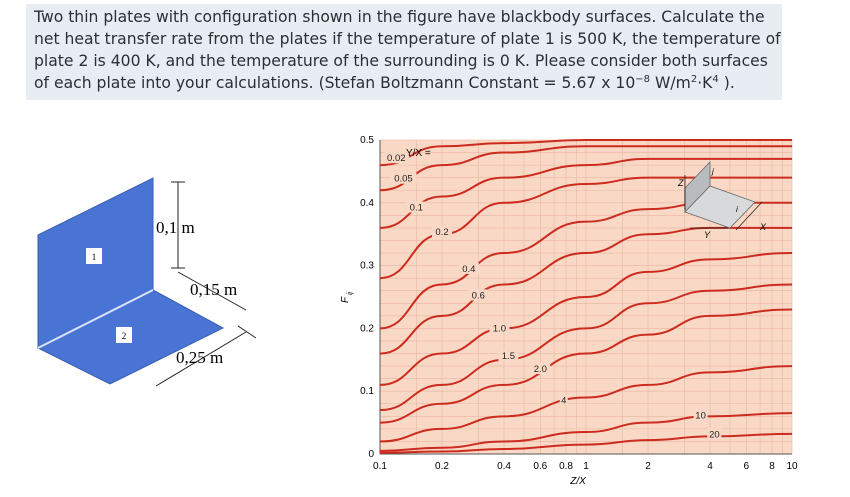 This screenshot has width=850, height=497. What do you see at coordinates (586, 466) in the screenshot?
I see `x-tick-label: 1` at bounding box center [586, 466].